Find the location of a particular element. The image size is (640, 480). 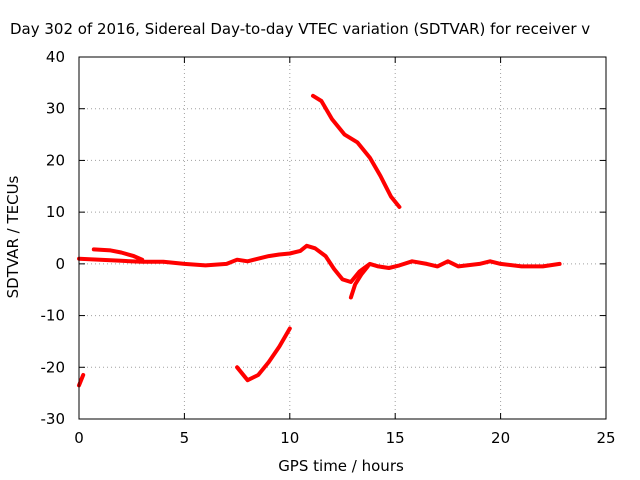

x-tick-label: 20 is located at coordinates (500, 438).